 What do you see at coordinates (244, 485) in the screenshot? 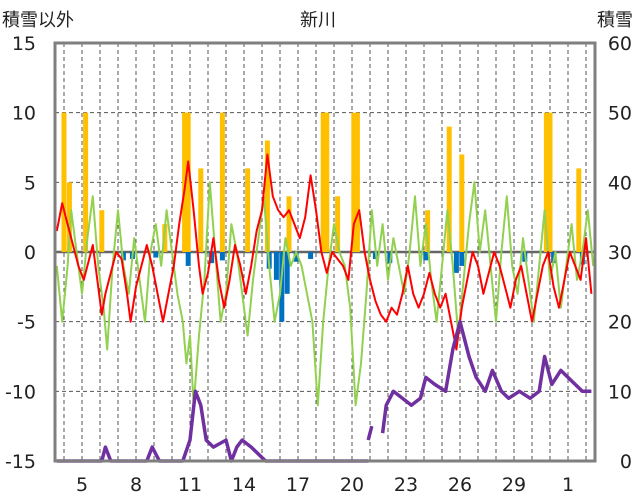
I see `x-tick-label: 14` at bounding box center [244, 485].